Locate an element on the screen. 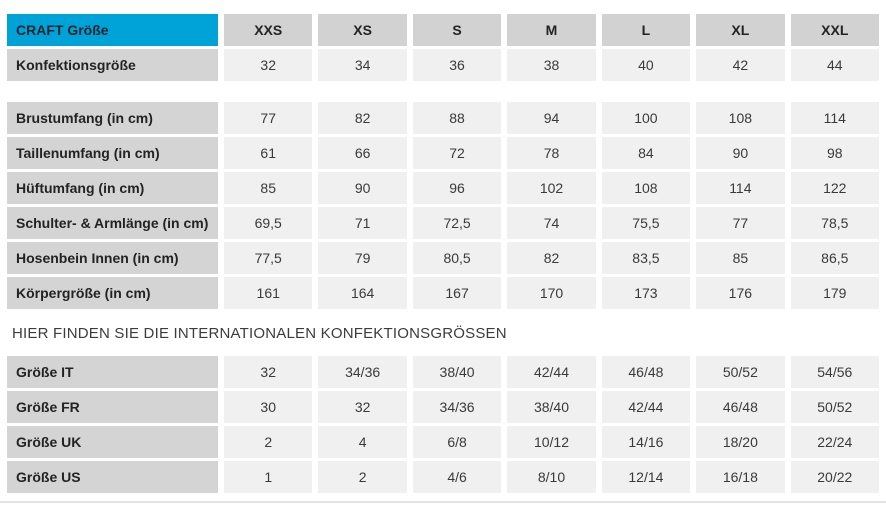  size-header-xxl: XXL is located at coordinates (834, 30).